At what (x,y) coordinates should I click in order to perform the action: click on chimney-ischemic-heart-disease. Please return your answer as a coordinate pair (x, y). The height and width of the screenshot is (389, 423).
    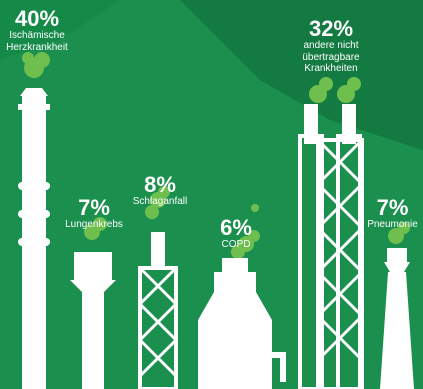
    Looking at the image, I should click on (34, 238).